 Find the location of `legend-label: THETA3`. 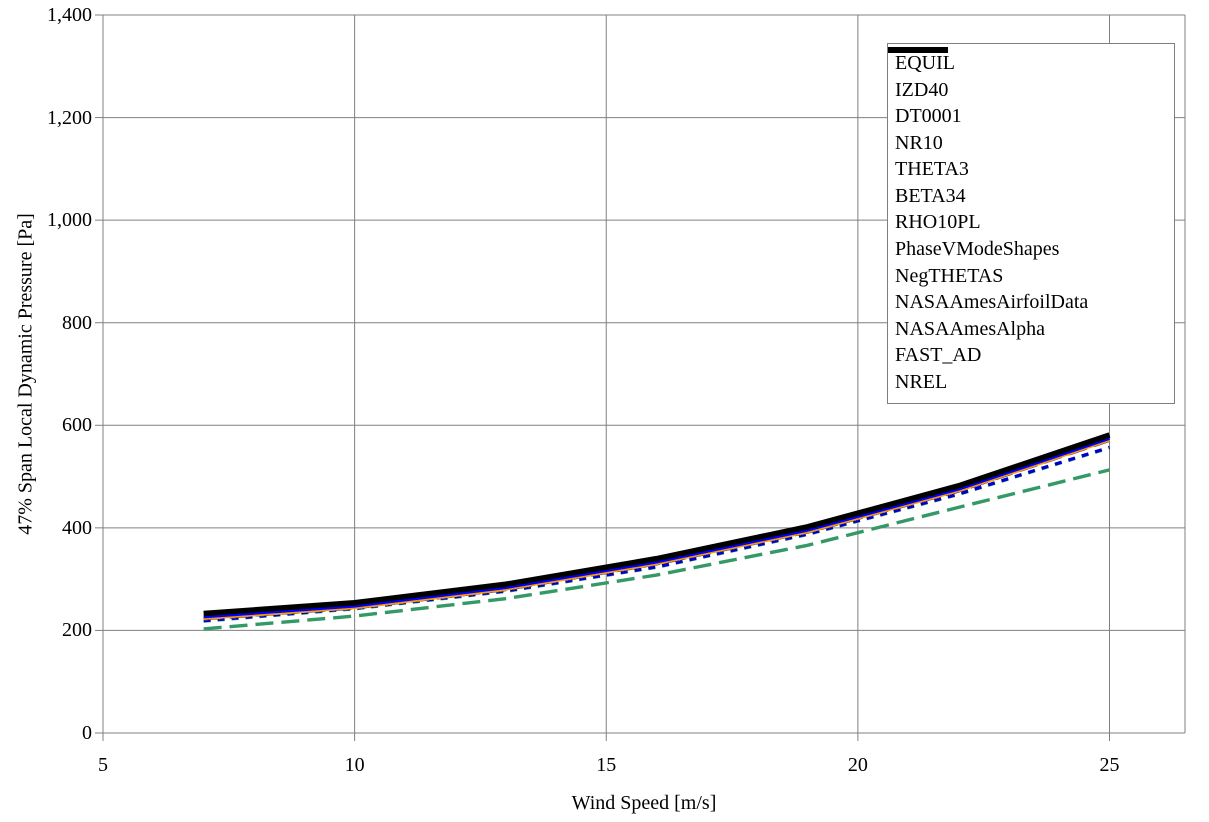

legend-label: THETA3 is located at coordinates (932, 169).